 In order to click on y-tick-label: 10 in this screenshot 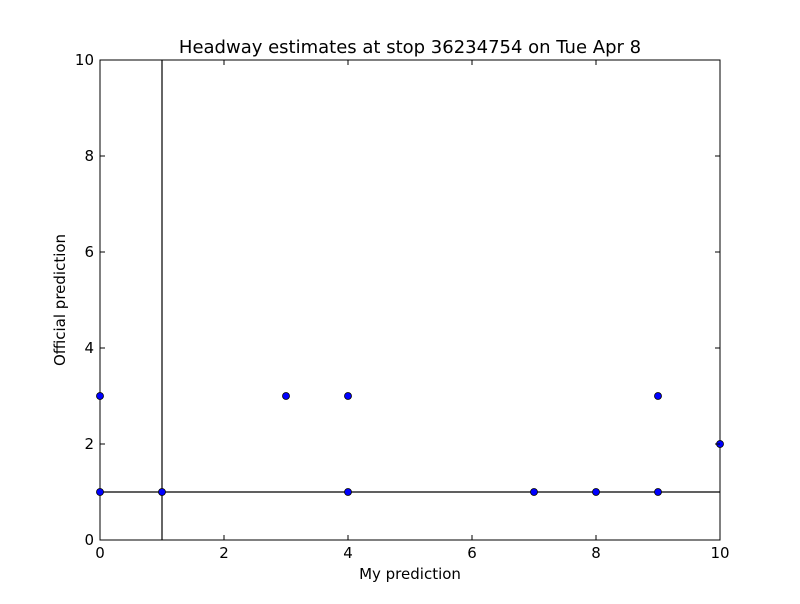, I will do `click(84, 60)`.